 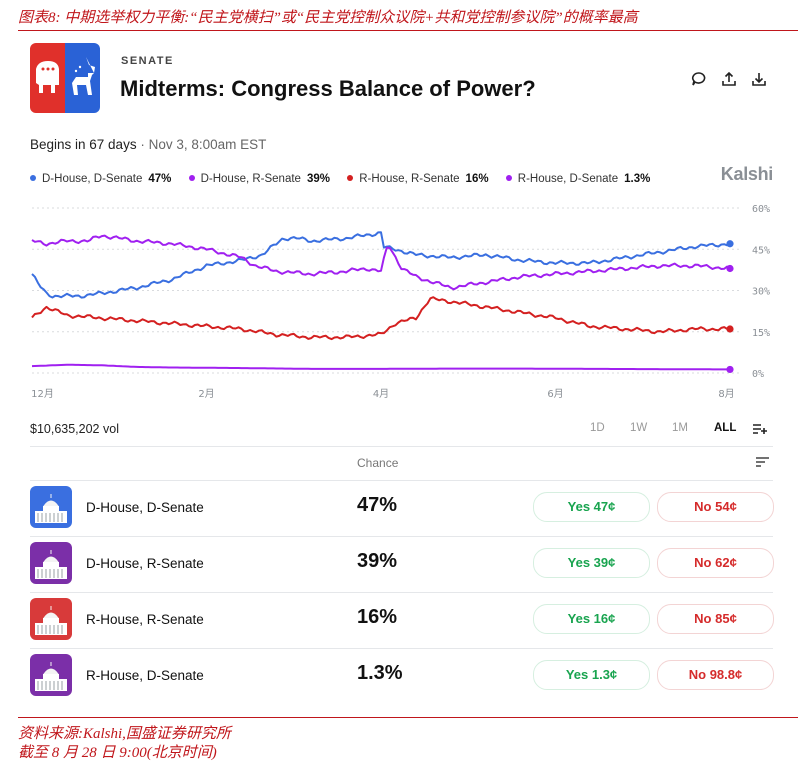 I want to click on outcome-name: R-House, R-Senate, so click(x=145, y=619).